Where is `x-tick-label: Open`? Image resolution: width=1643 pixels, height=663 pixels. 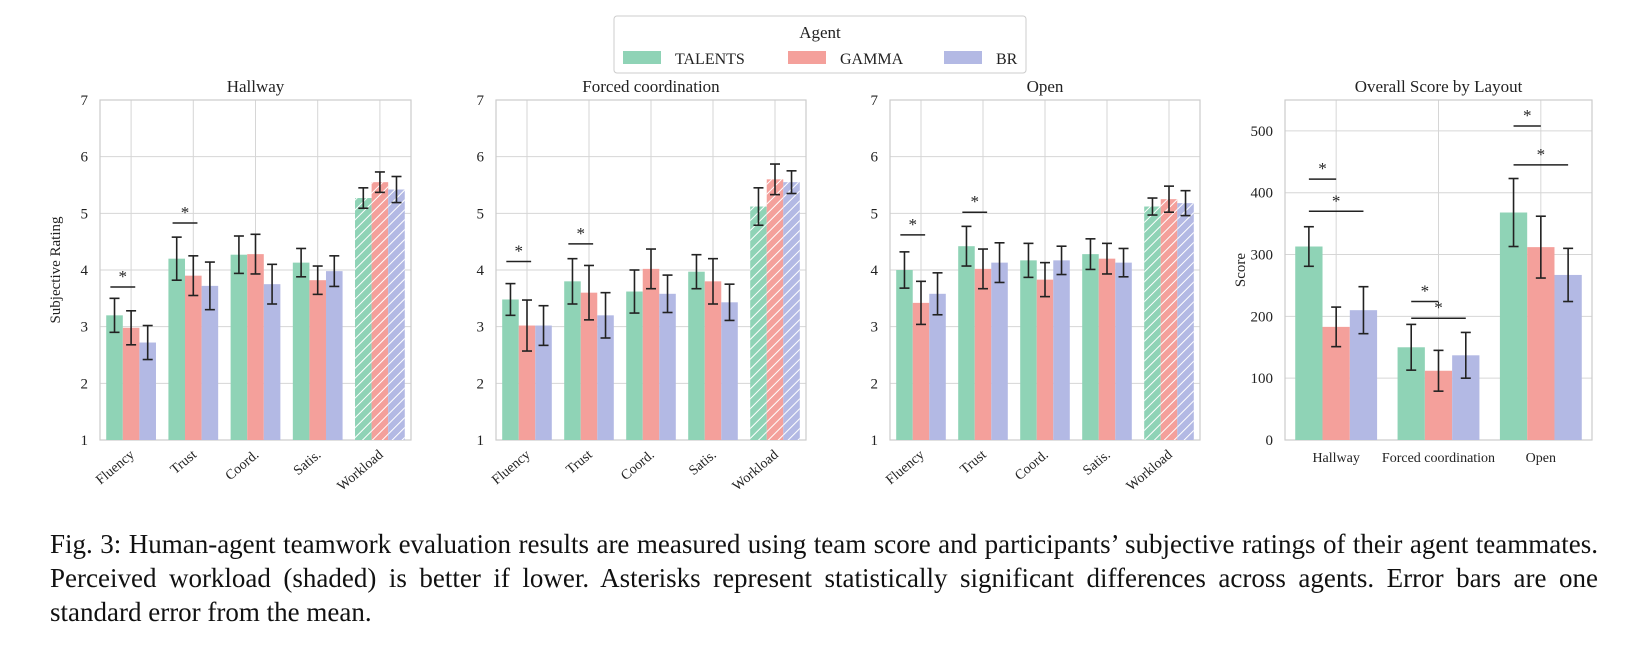 x-tick-label: Open is located at coordinates (1541, 458).